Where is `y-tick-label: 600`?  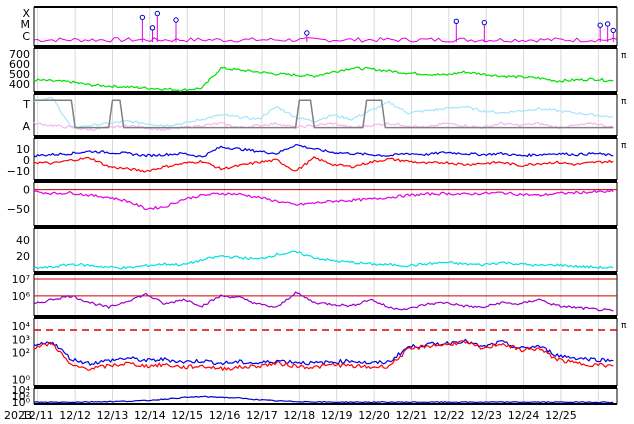
y-tick-label: 600 is located at coordinates (19, 64).